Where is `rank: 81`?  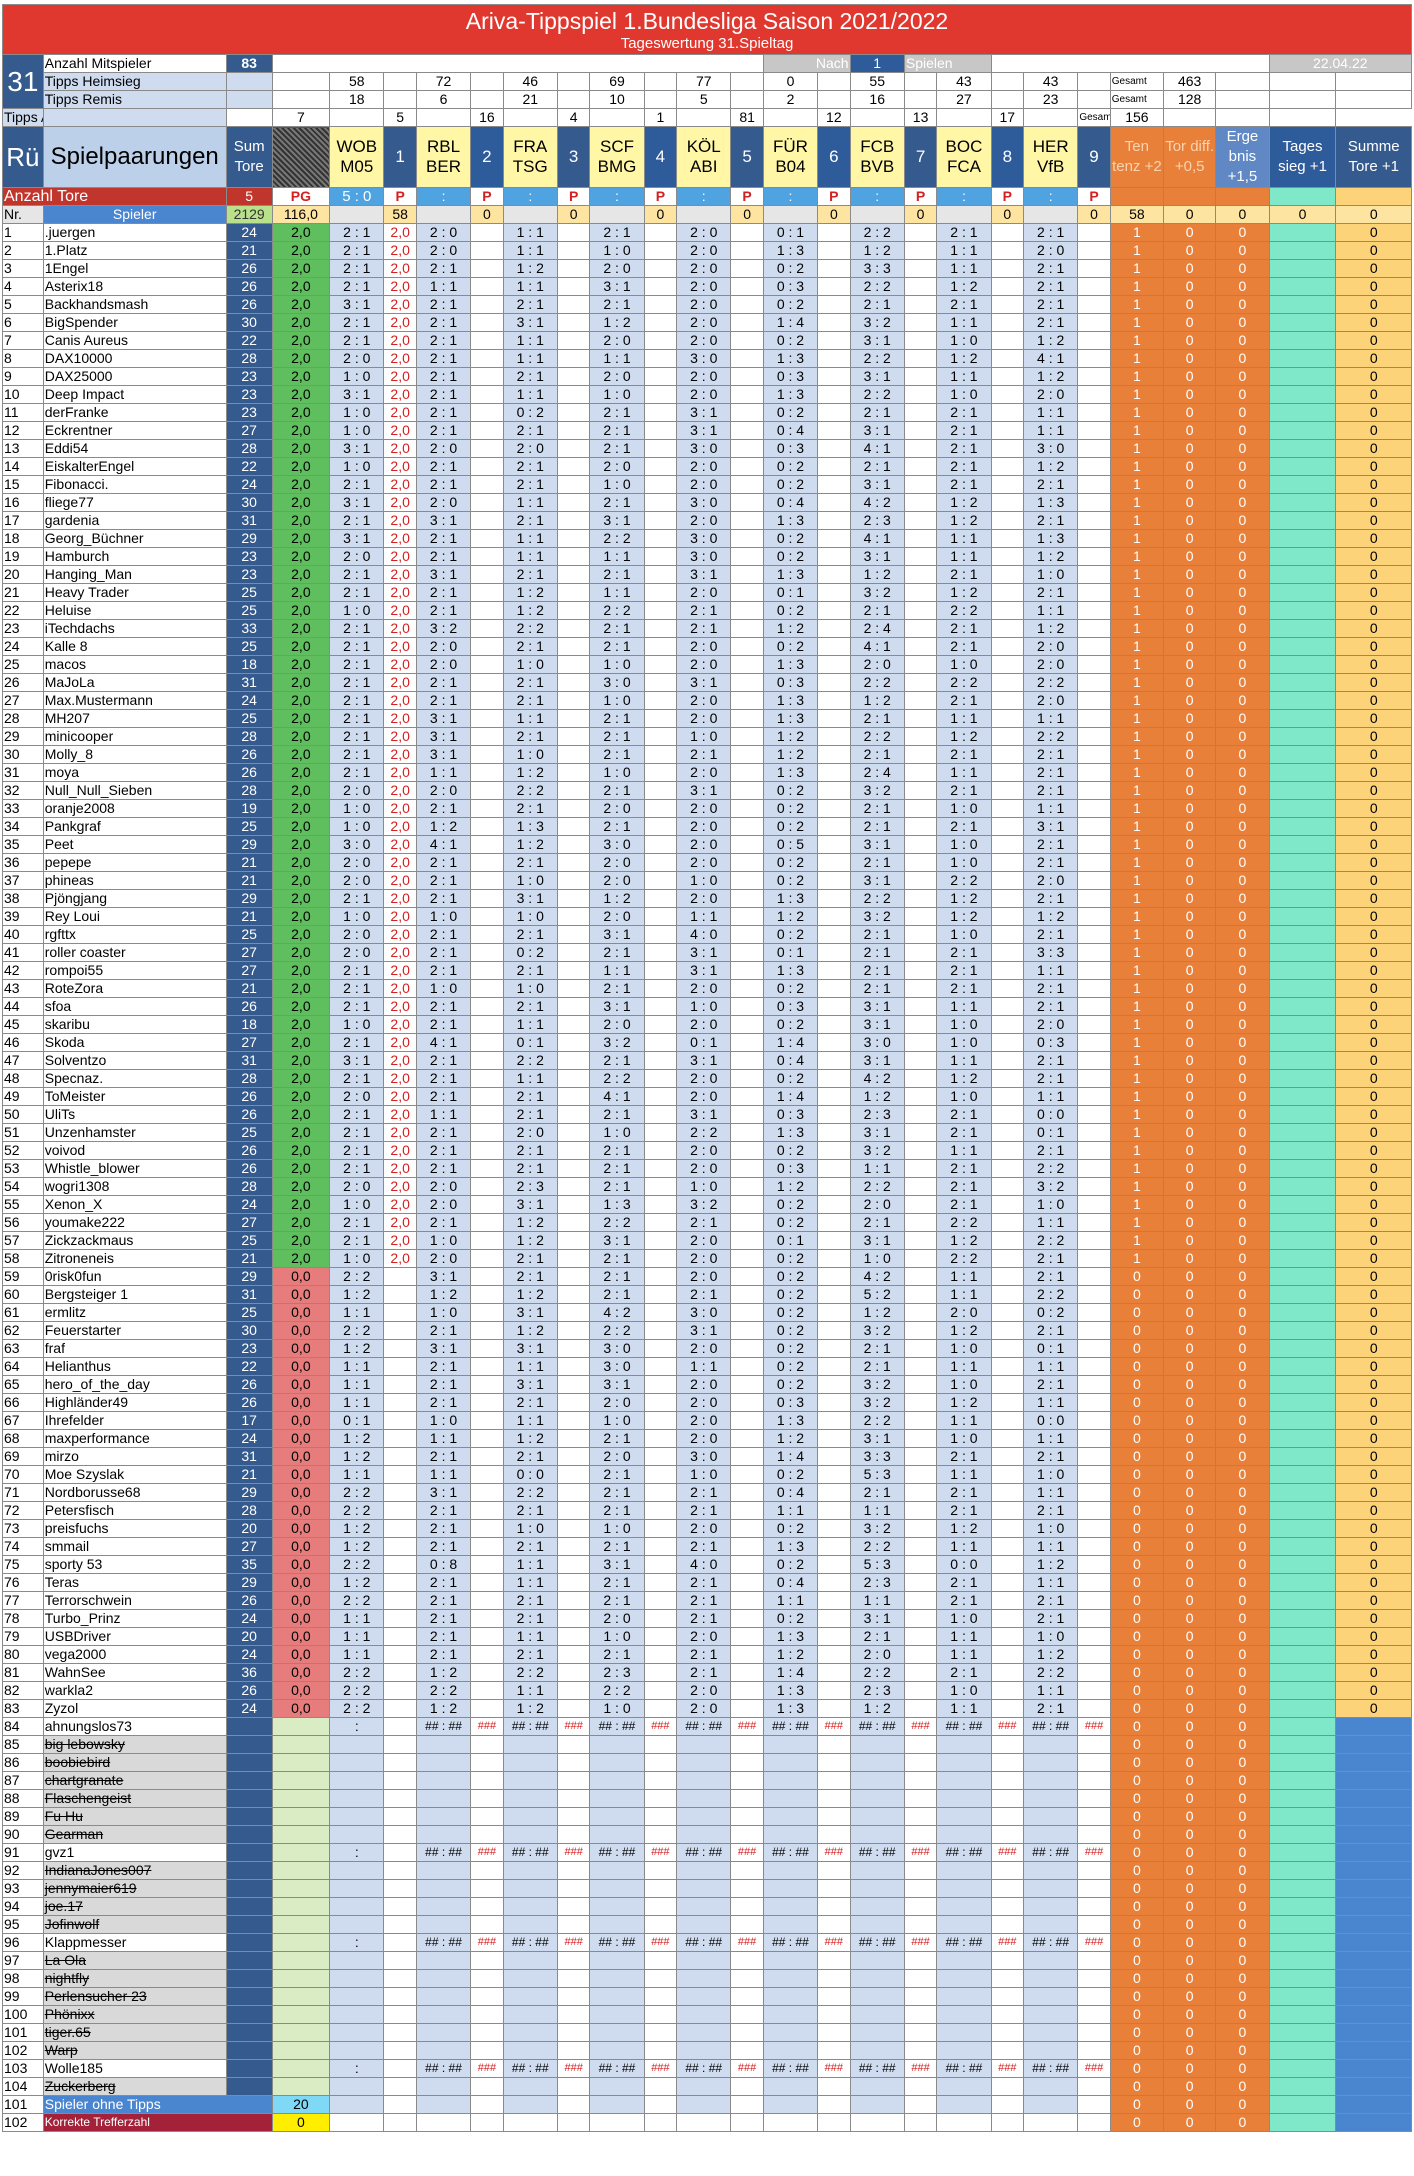
rank: 81 is located at coordinates (23, 1672).